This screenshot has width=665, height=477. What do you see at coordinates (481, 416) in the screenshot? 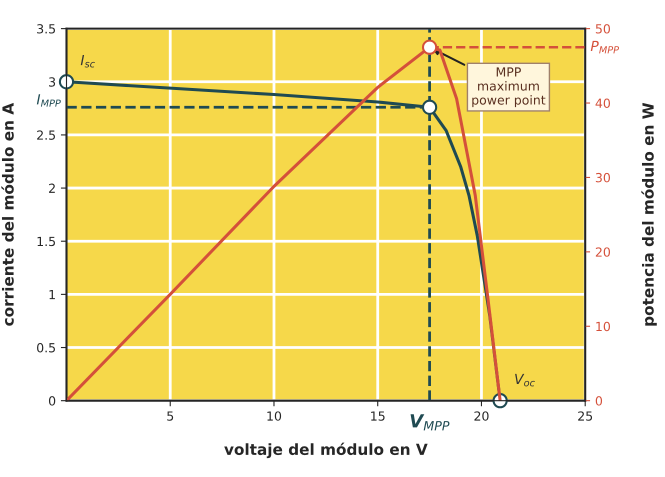
I see `x-tick-label: 20` at bounding box center [481, 416].